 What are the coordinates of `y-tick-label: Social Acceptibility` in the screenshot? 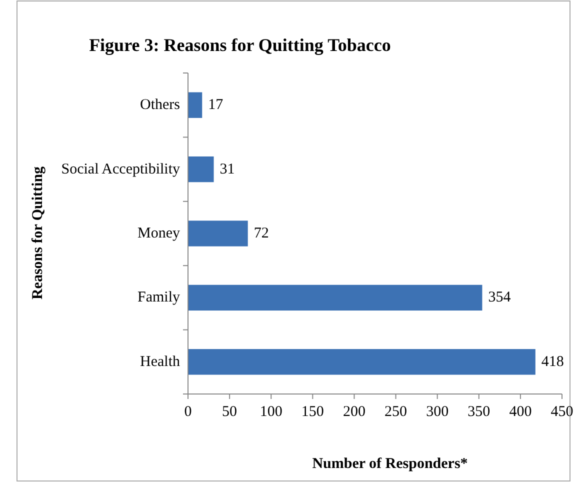 It's located at (120, 169).